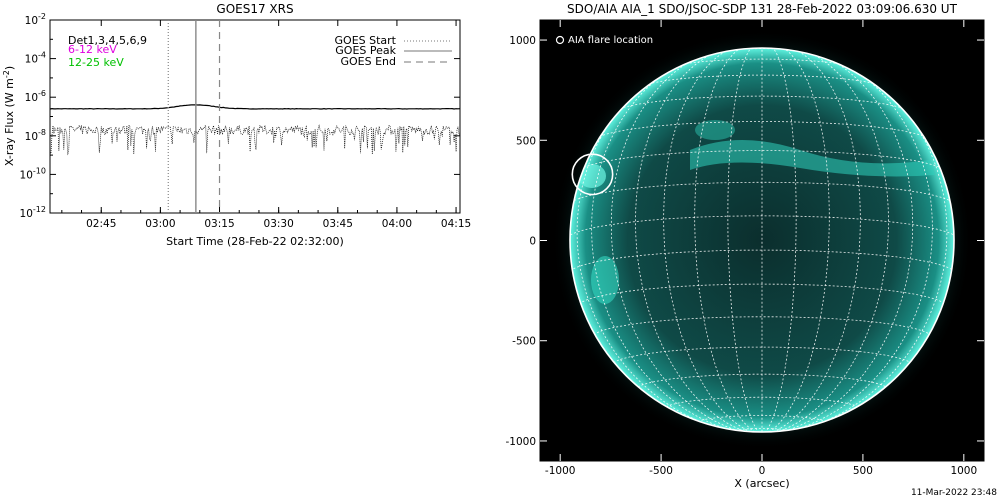  Describe the element at coordinates (107, 40) in the screenshot. I see `band-legend-line1: Det1,3,4,5,6,9` at that location.